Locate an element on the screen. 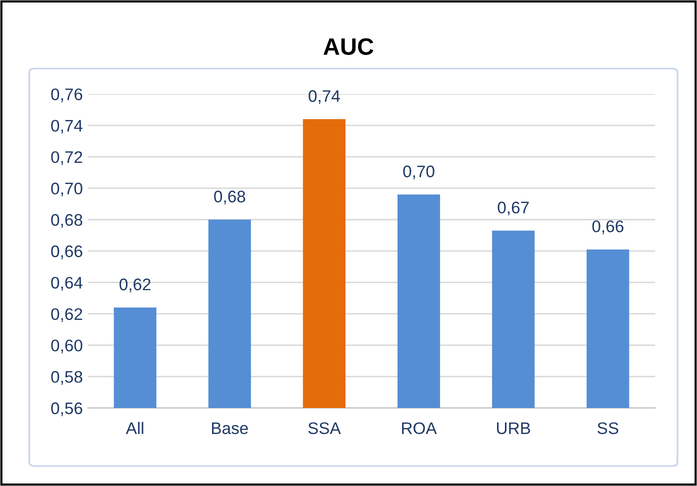 Image resolution: width=697 pixels, height=486 pixels. data-label: 0,66 is located at coordinates (608, 227).